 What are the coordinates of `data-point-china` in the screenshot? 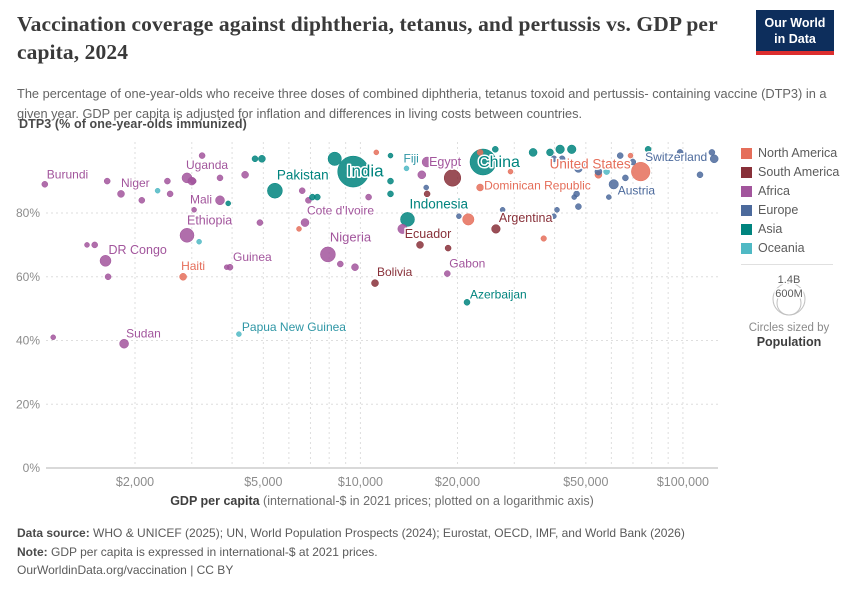 It's located at (483, 162).